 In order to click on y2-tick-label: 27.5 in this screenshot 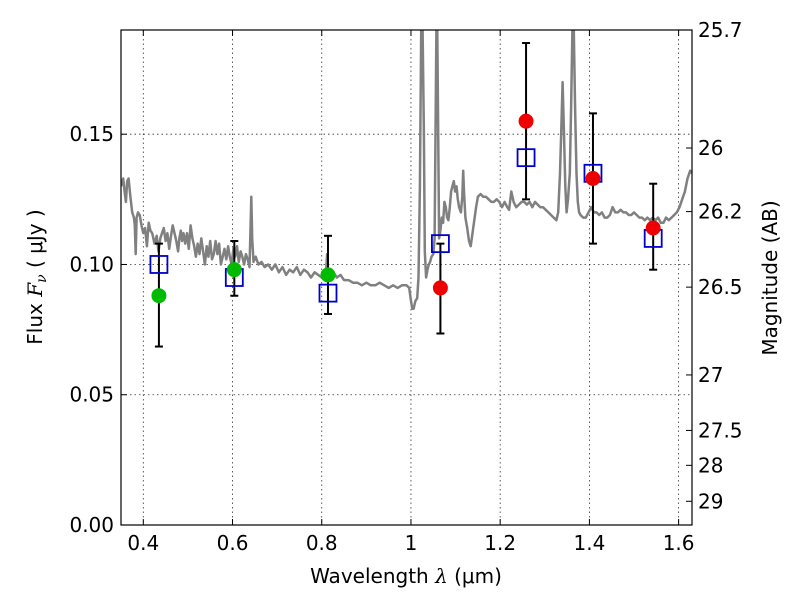, I will do `click(720, 430)`.